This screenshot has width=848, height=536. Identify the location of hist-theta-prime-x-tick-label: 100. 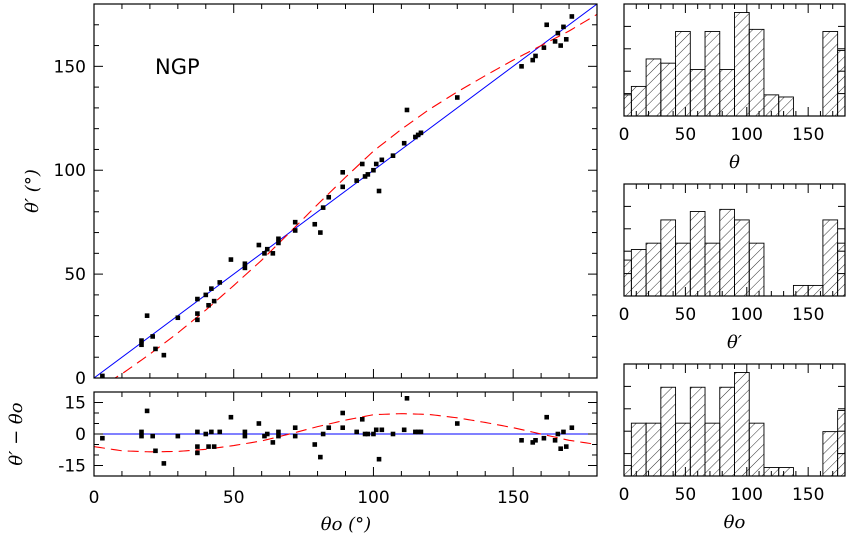
(747, 315).